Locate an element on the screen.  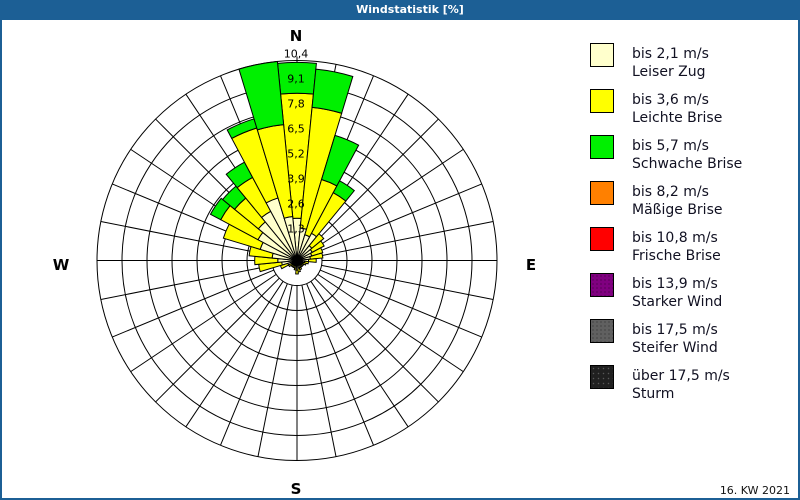
radial-tick-label: 5,2 is located at coordinates (296, 154).